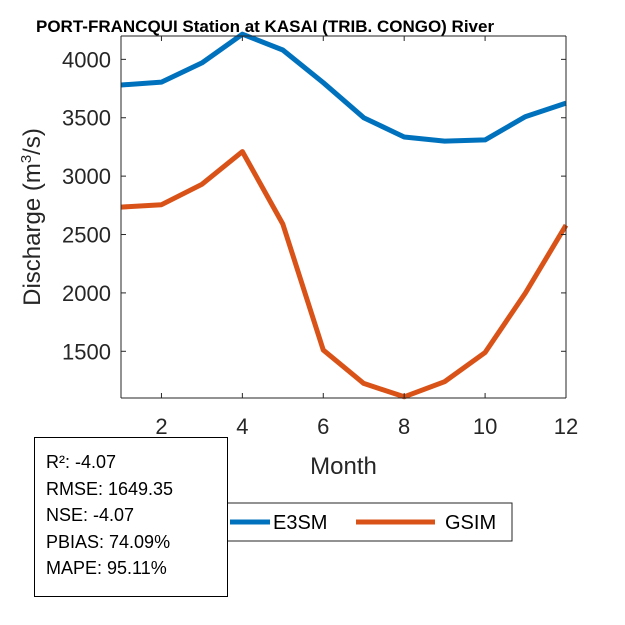 This screenshot has width=625, height=625. Describe the element at coordinates (404, 426) in the screenshot. I see `x-tick-label: 8` at that location.